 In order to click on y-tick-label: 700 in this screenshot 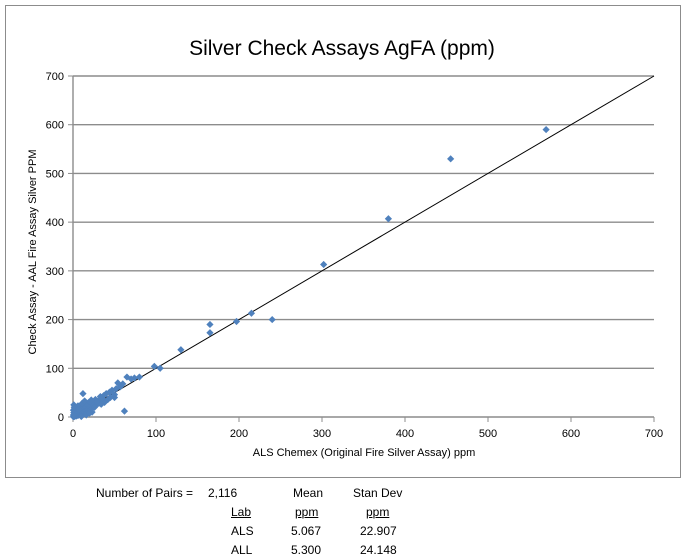, I will do `click(55, 77)`.